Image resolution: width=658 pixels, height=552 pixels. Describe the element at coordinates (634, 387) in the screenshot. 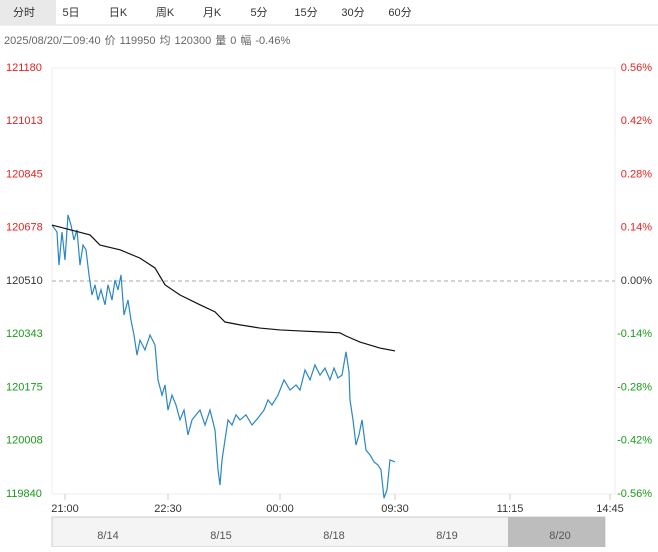

I see `y2-tick-label: -0.28%` at that location.